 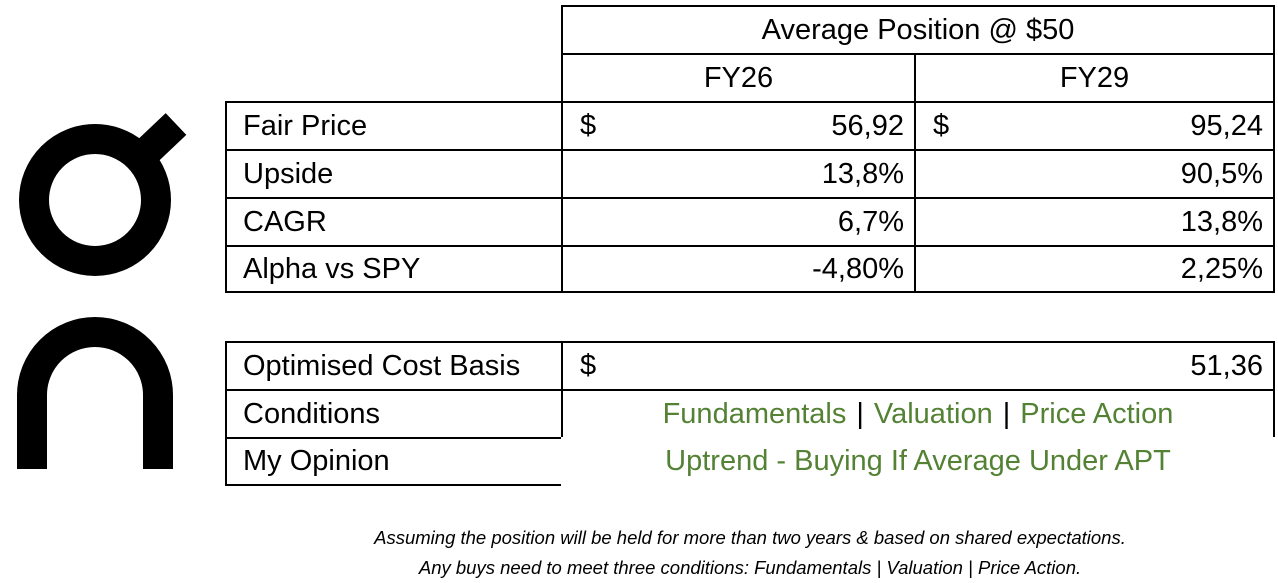 I want to click on fair-price-fy29-value: 95,24, so click(x=1226, y=125).